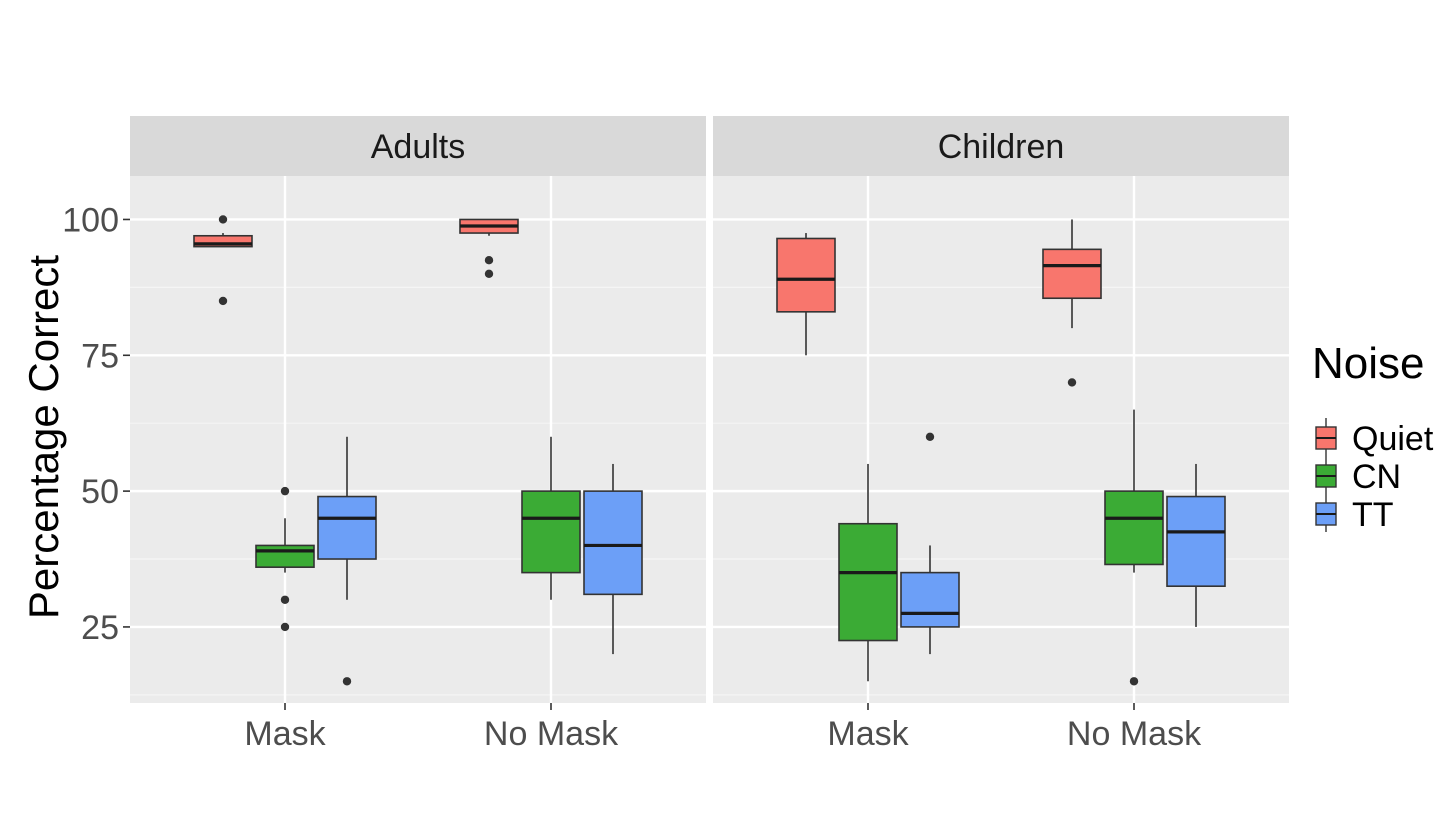 The width and height of the screenshot is (1456, 819). Describe the element at coordinates (43, 437) in the screenshot. I see `y-axis-label: Percentage Correct` at that location.